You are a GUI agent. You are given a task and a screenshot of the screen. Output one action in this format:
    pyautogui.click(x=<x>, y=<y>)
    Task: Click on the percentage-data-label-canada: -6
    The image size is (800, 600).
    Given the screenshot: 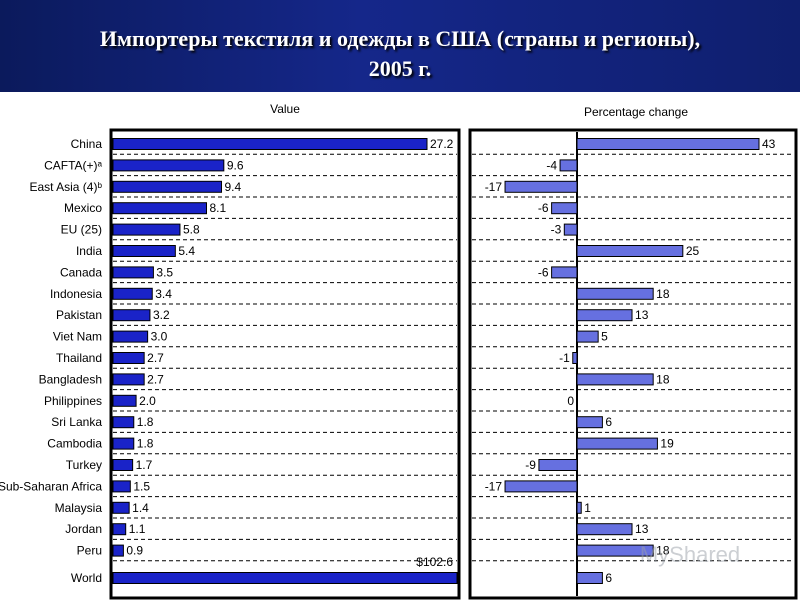 What is the action you would take?
    pyautogui.click(x=543, y=272)
    